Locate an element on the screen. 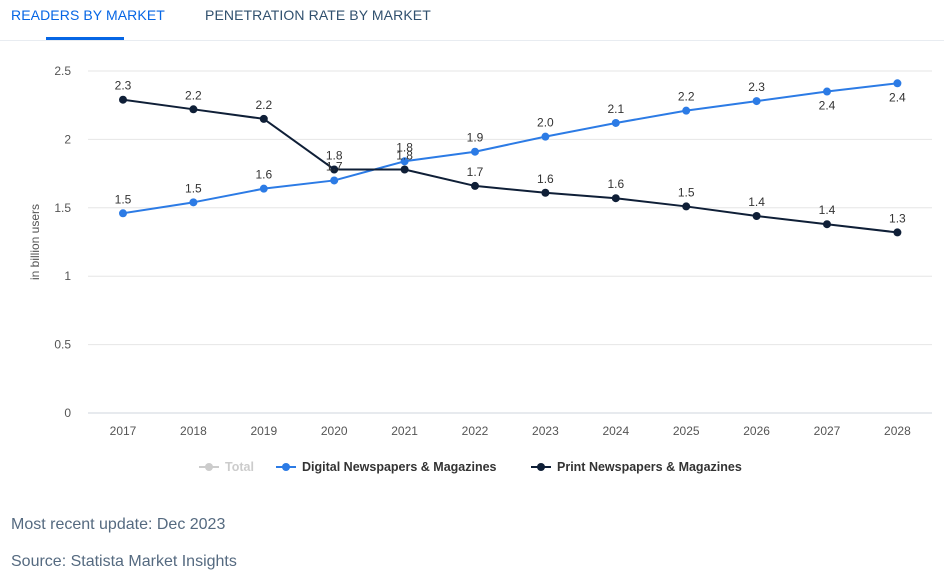  x-tick-label: 2020 is located at coordinates (334, 431).